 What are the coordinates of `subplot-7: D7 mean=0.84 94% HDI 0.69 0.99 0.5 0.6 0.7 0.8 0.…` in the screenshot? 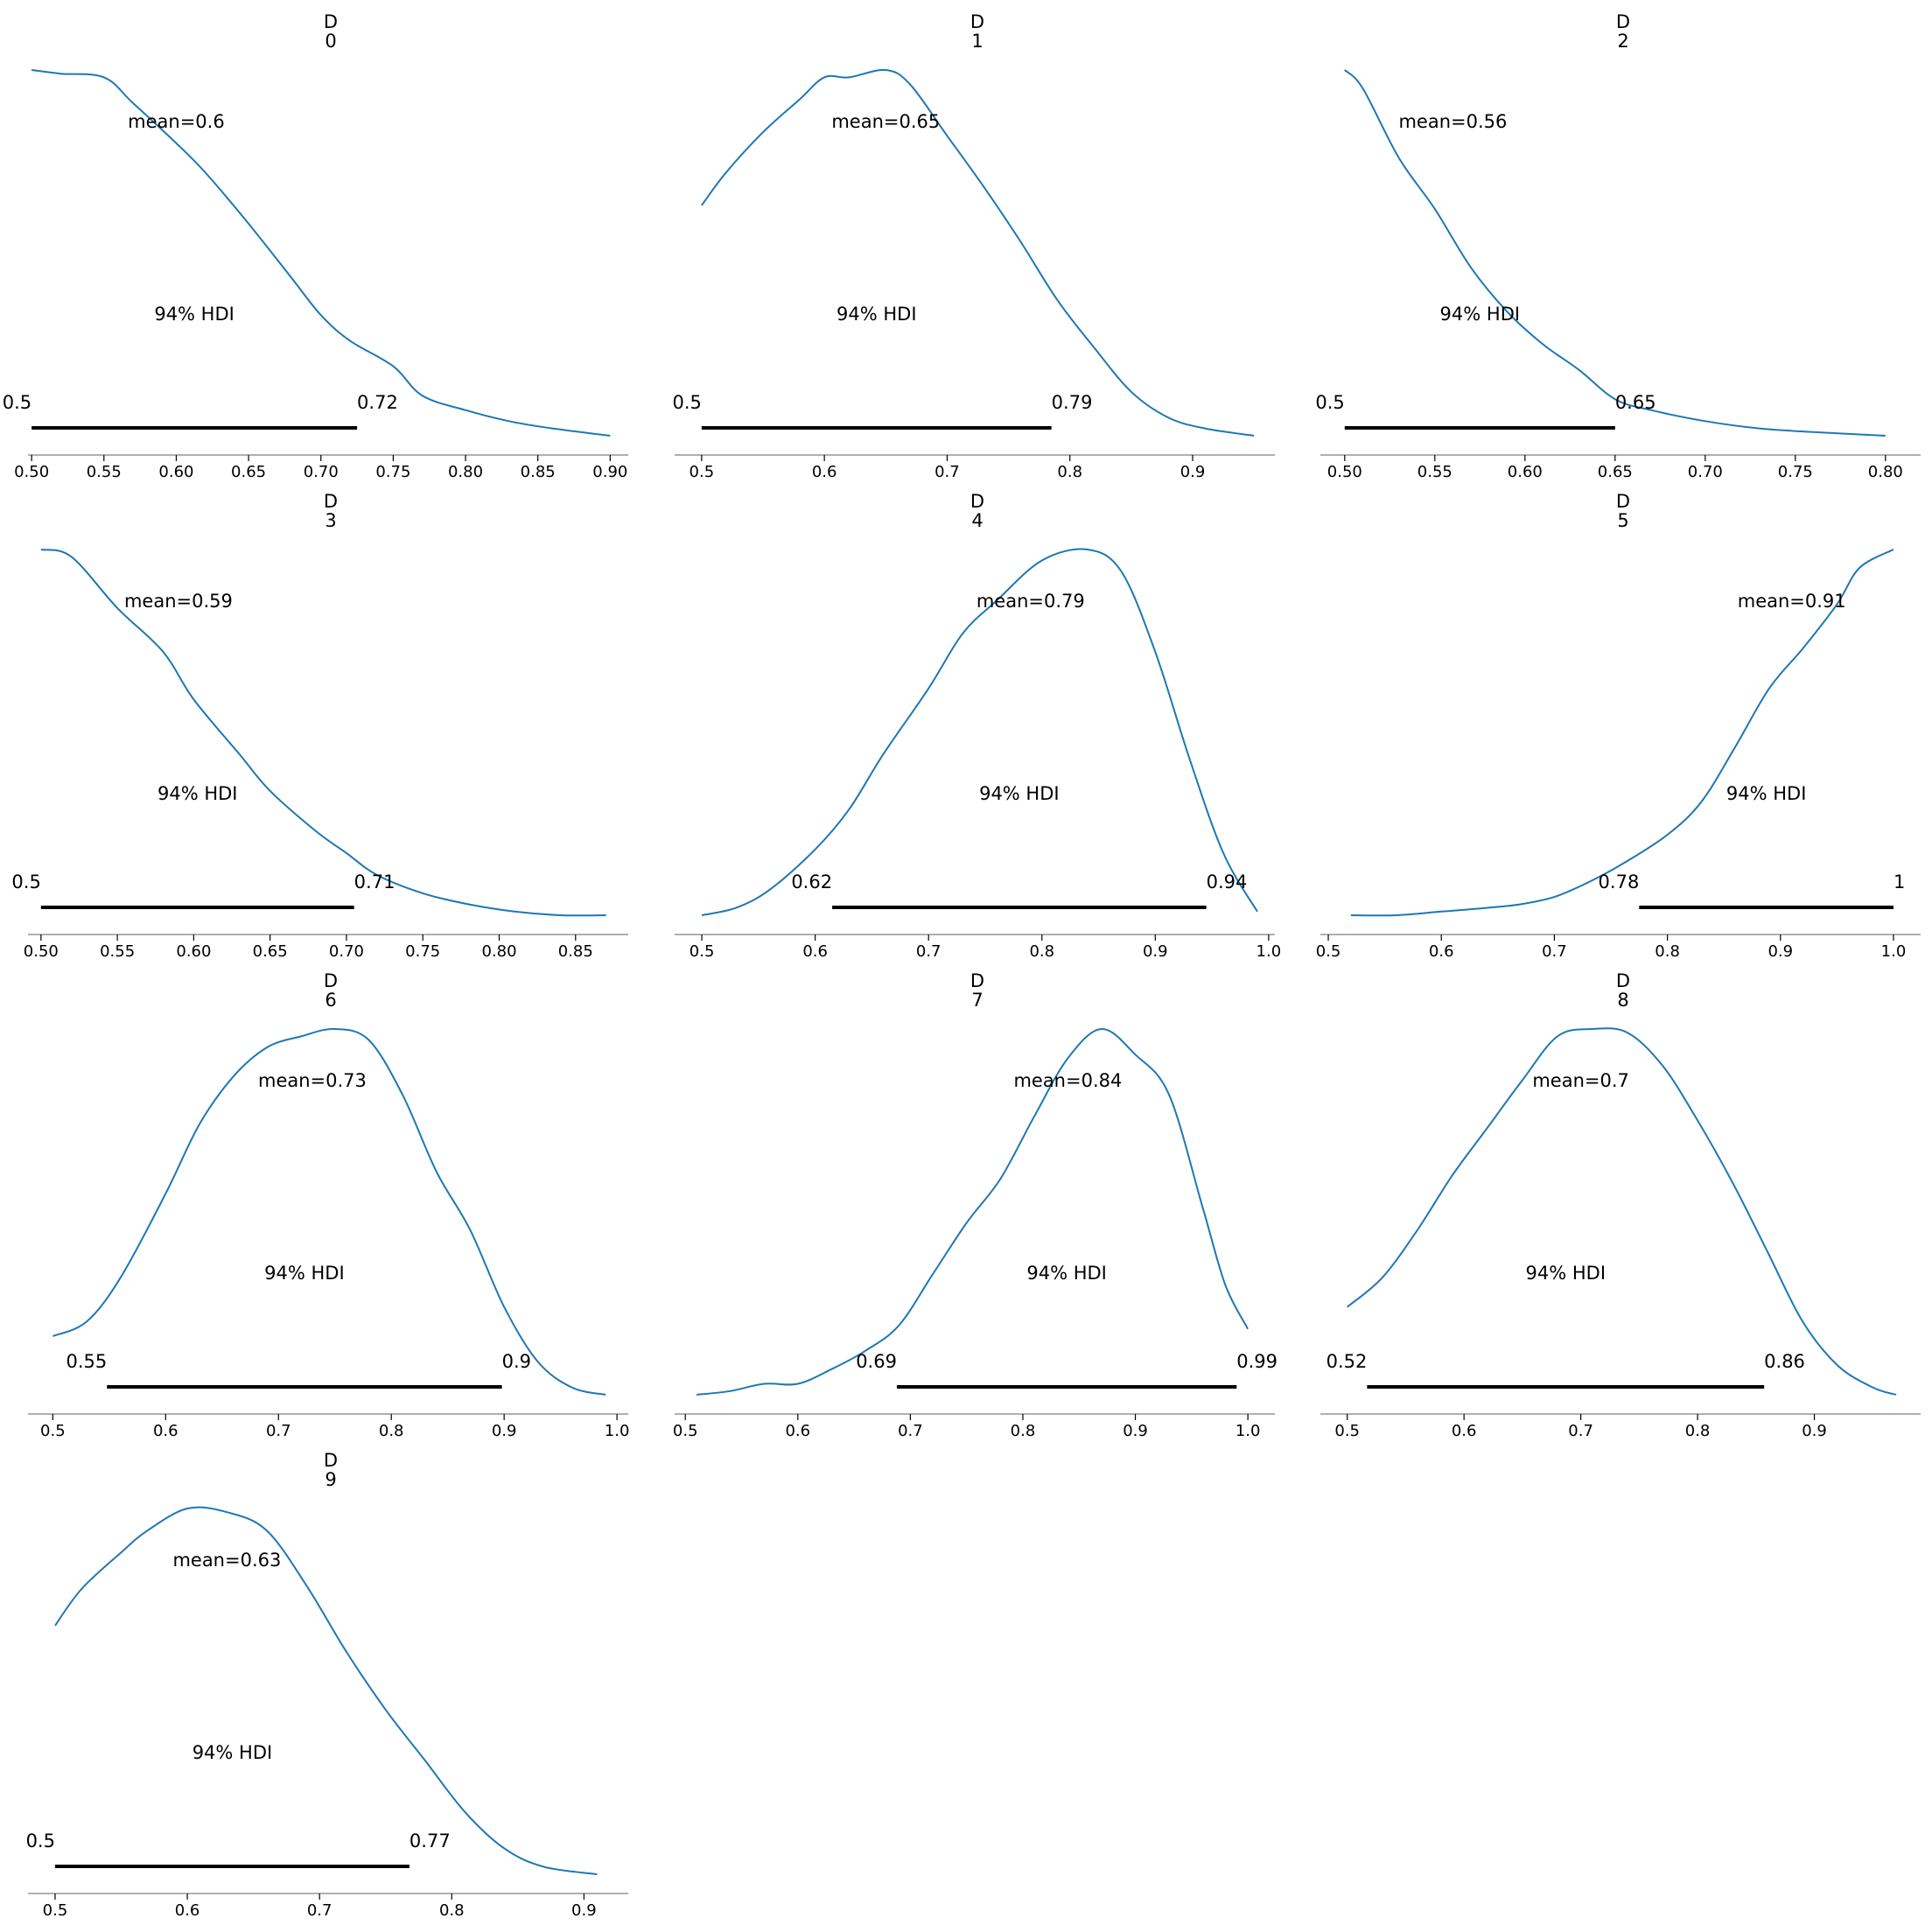 It's located at (975, 1205).